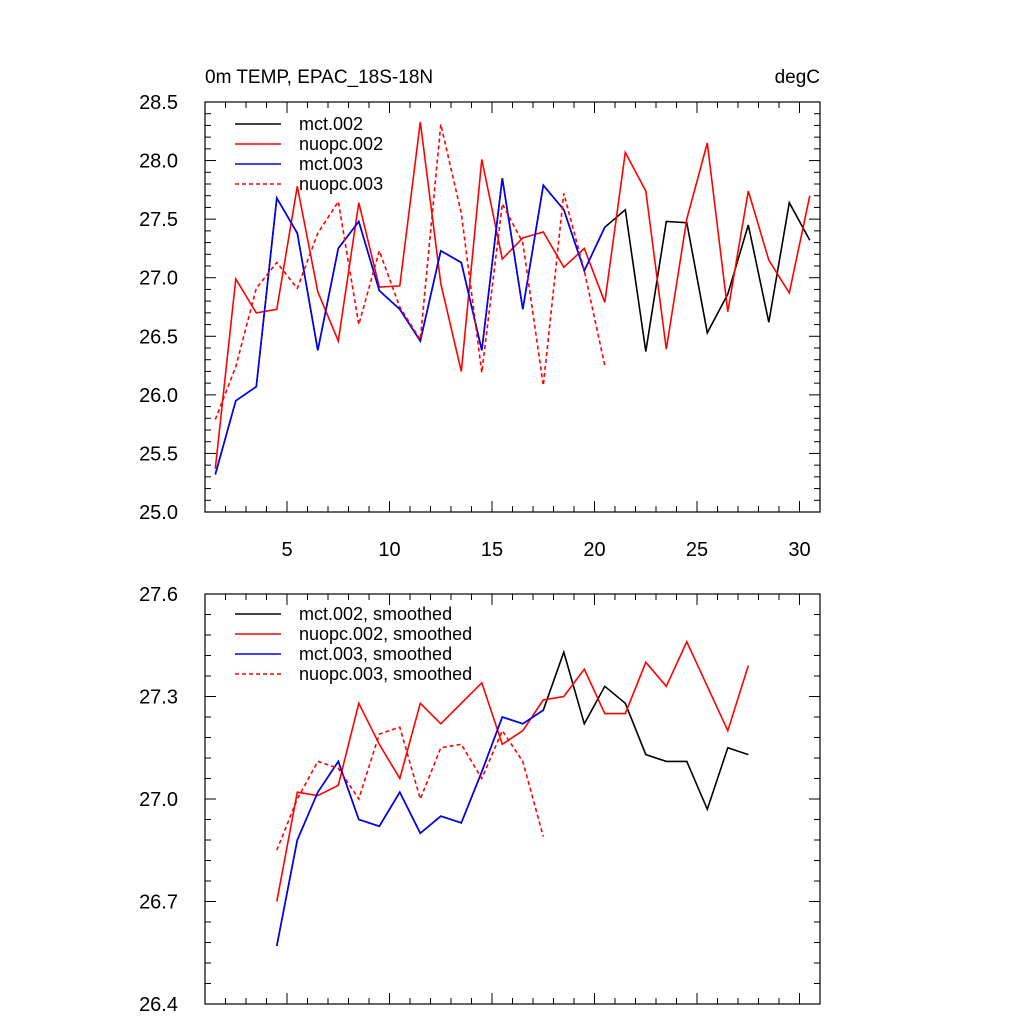  Describe the element at coordinates (410, 788) in the screenshot. I see `series-line-nuopc-003-smoothed` at that location.